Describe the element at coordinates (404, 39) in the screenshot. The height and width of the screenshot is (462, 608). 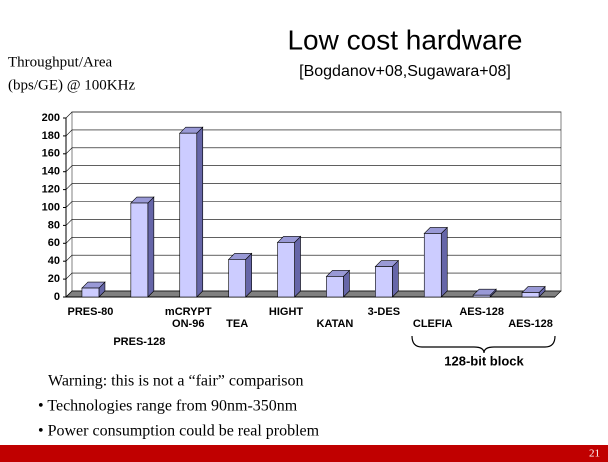
I see `slide-title: Low cost hardware` at that location.